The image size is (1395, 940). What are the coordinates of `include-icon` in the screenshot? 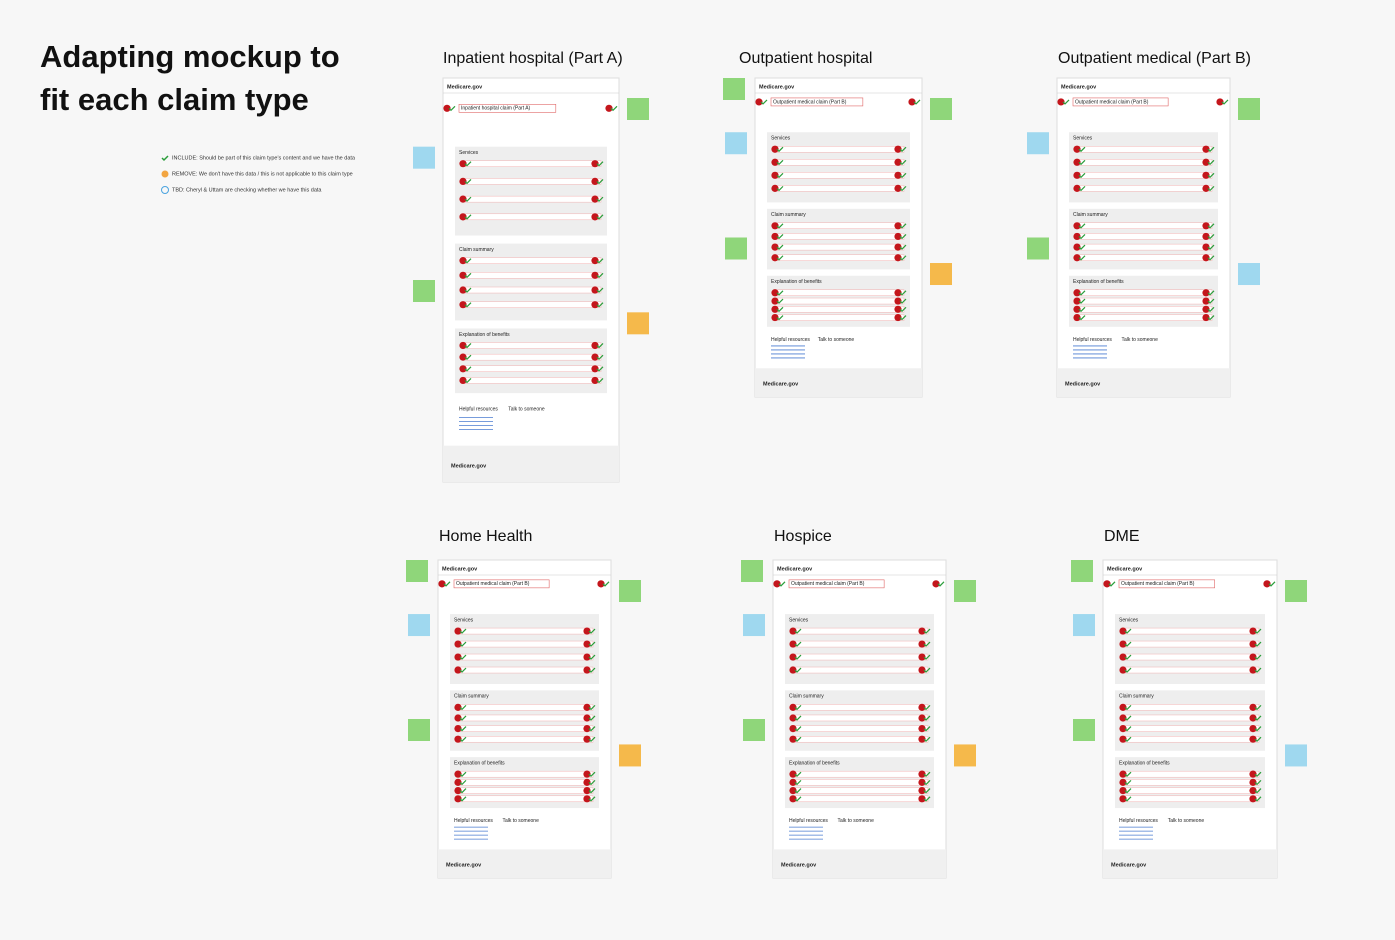 It's located at (165, 158).